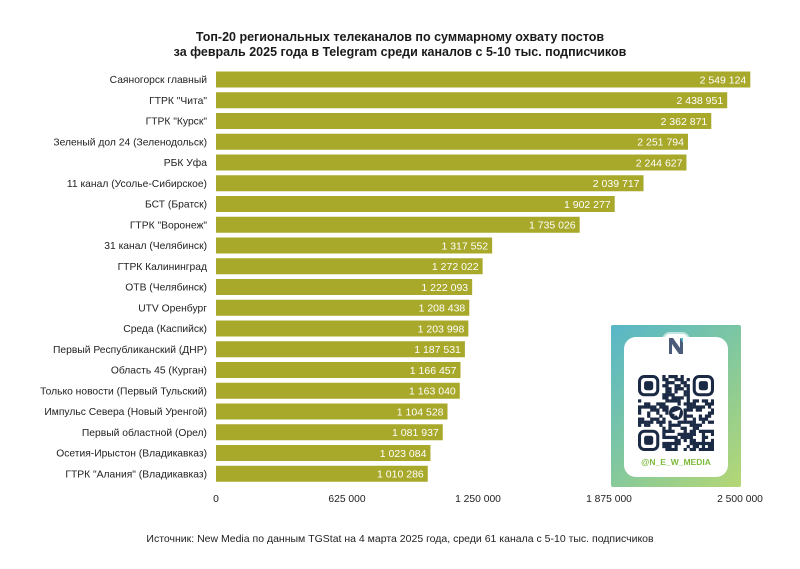 This screenshot has height=569, width=800. I want to click on category-label: ОТВ (Челябинск), so click(166, 288).